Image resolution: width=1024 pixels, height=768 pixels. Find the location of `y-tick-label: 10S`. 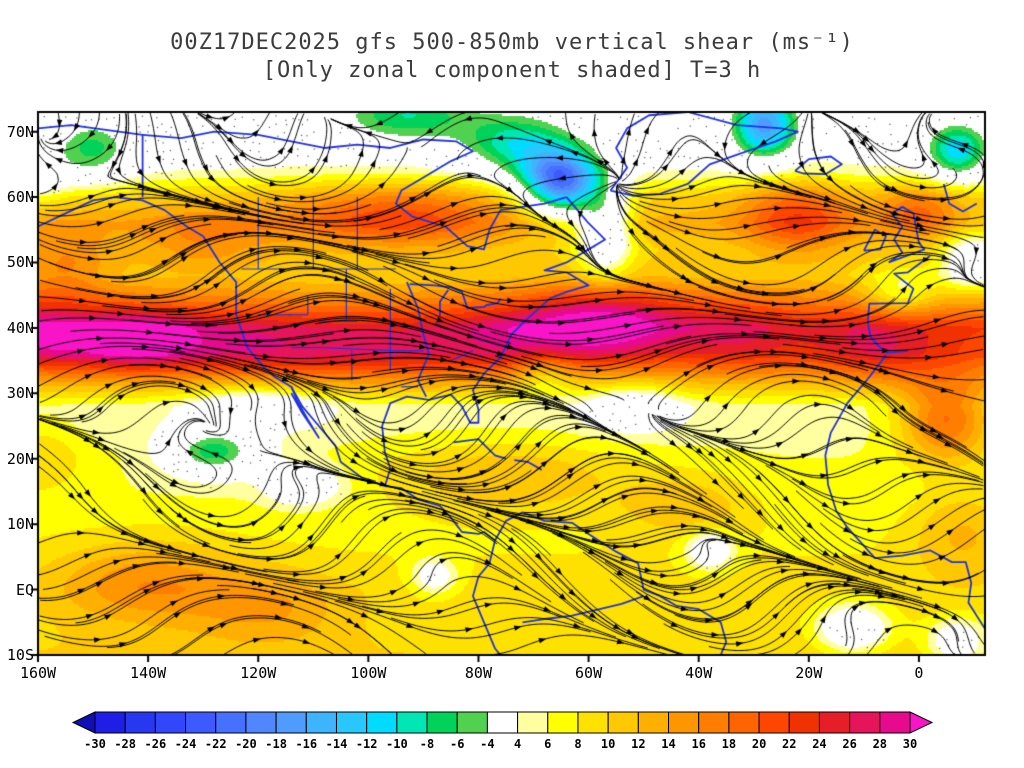

y-tick-label: 10S is located at coordinates (20, 655).